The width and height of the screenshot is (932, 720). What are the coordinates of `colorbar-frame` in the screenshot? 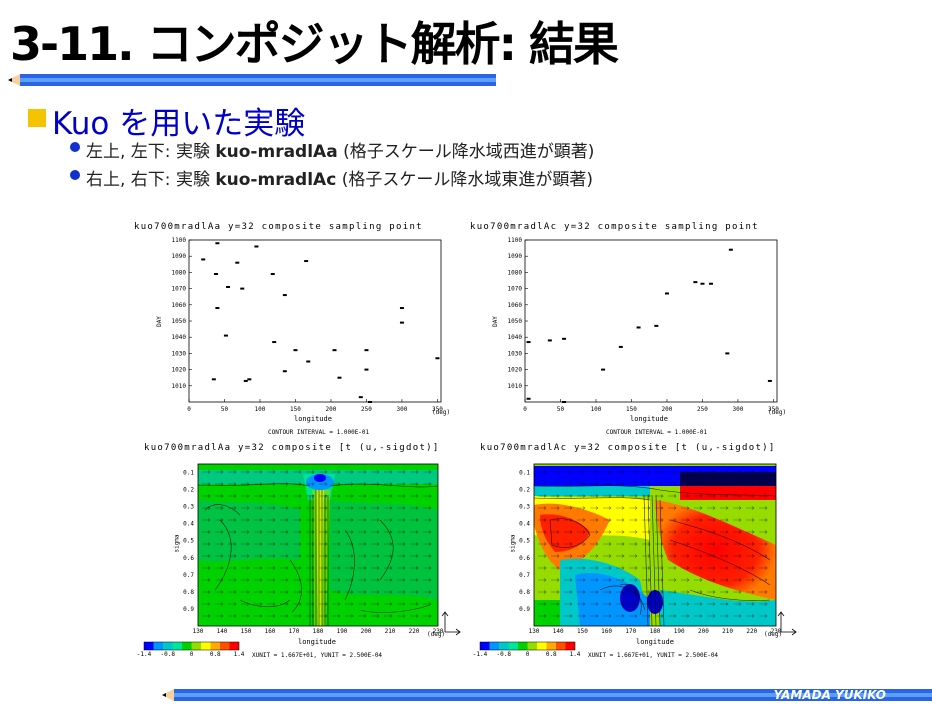 It's located at (191, 646).